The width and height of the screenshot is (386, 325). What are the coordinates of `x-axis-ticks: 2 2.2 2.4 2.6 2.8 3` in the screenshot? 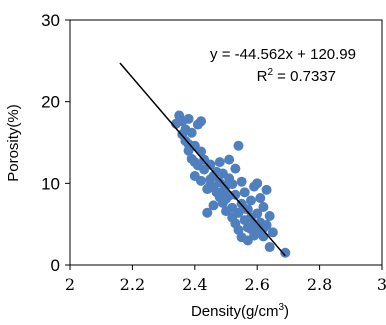 It's located at (225, 279).